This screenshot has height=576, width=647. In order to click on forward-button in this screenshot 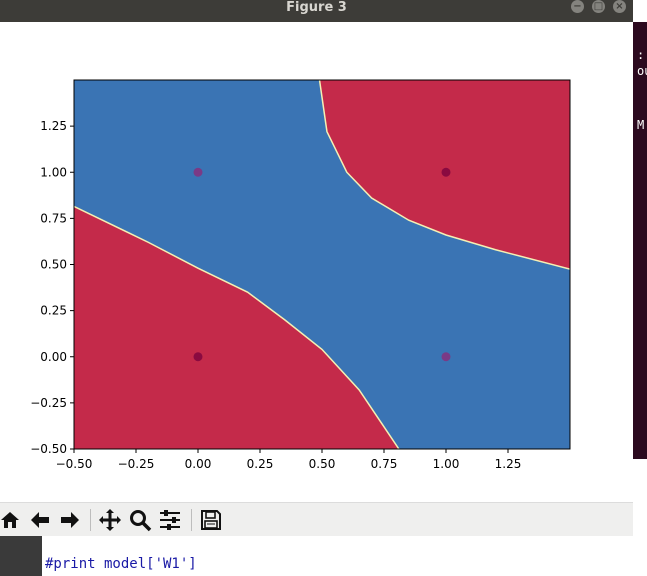, I will do `click(70, 520)`.